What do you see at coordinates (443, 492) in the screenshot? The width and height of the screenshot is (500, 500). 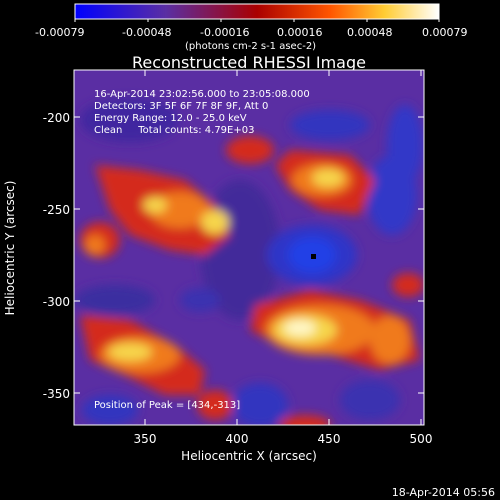 I see `footer-timestamp: 18-Apr-2014 05:56` at bounding box center [443, 492].